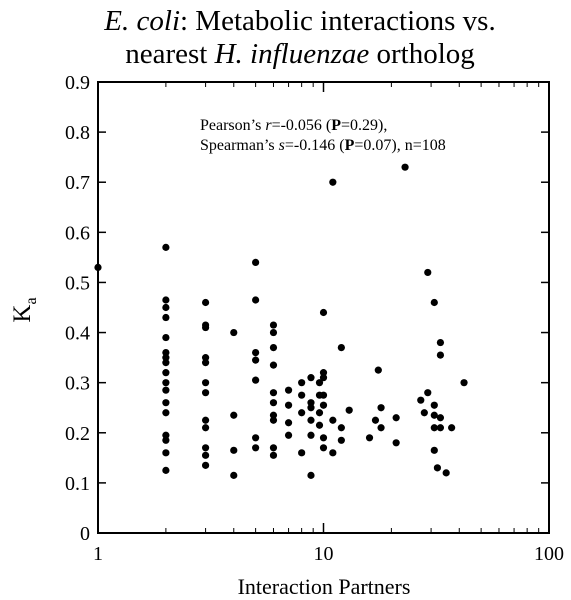 Image resolution: width=571 pixels, height=600 pixels. I want to click on stats-annotation-line2: Spearman’s s=-0.146 (P=0.07), n=108, so click(323, 145).